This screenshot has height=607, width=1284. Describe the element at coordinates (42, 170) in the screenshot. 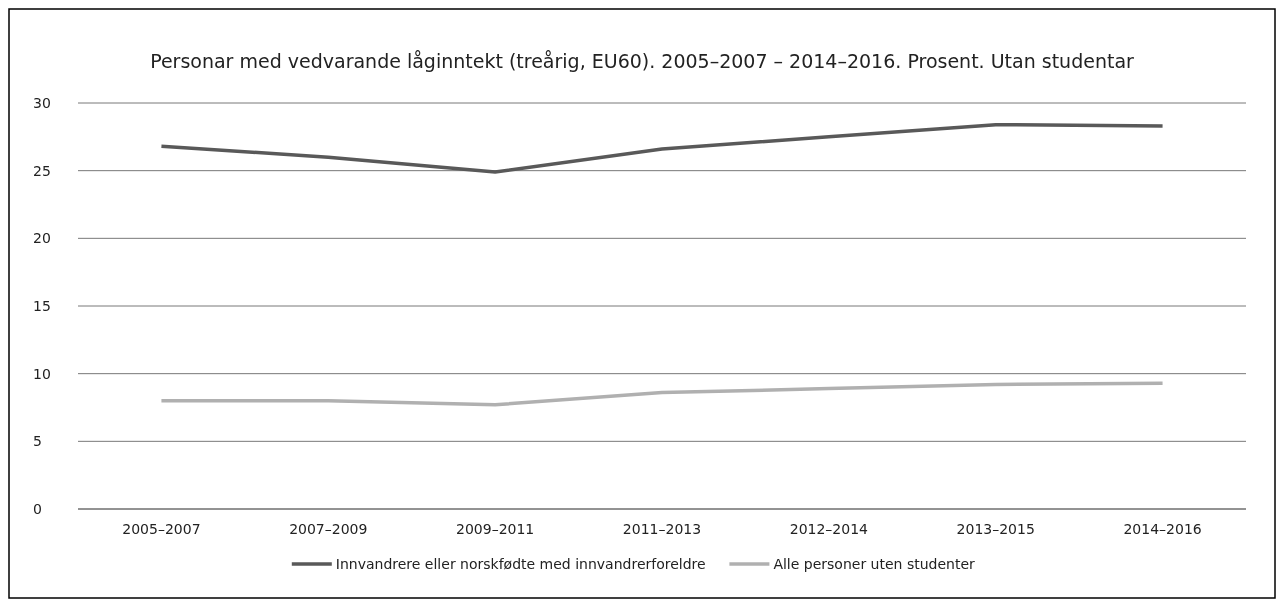

I see `y-tick-label: 25` at that location.